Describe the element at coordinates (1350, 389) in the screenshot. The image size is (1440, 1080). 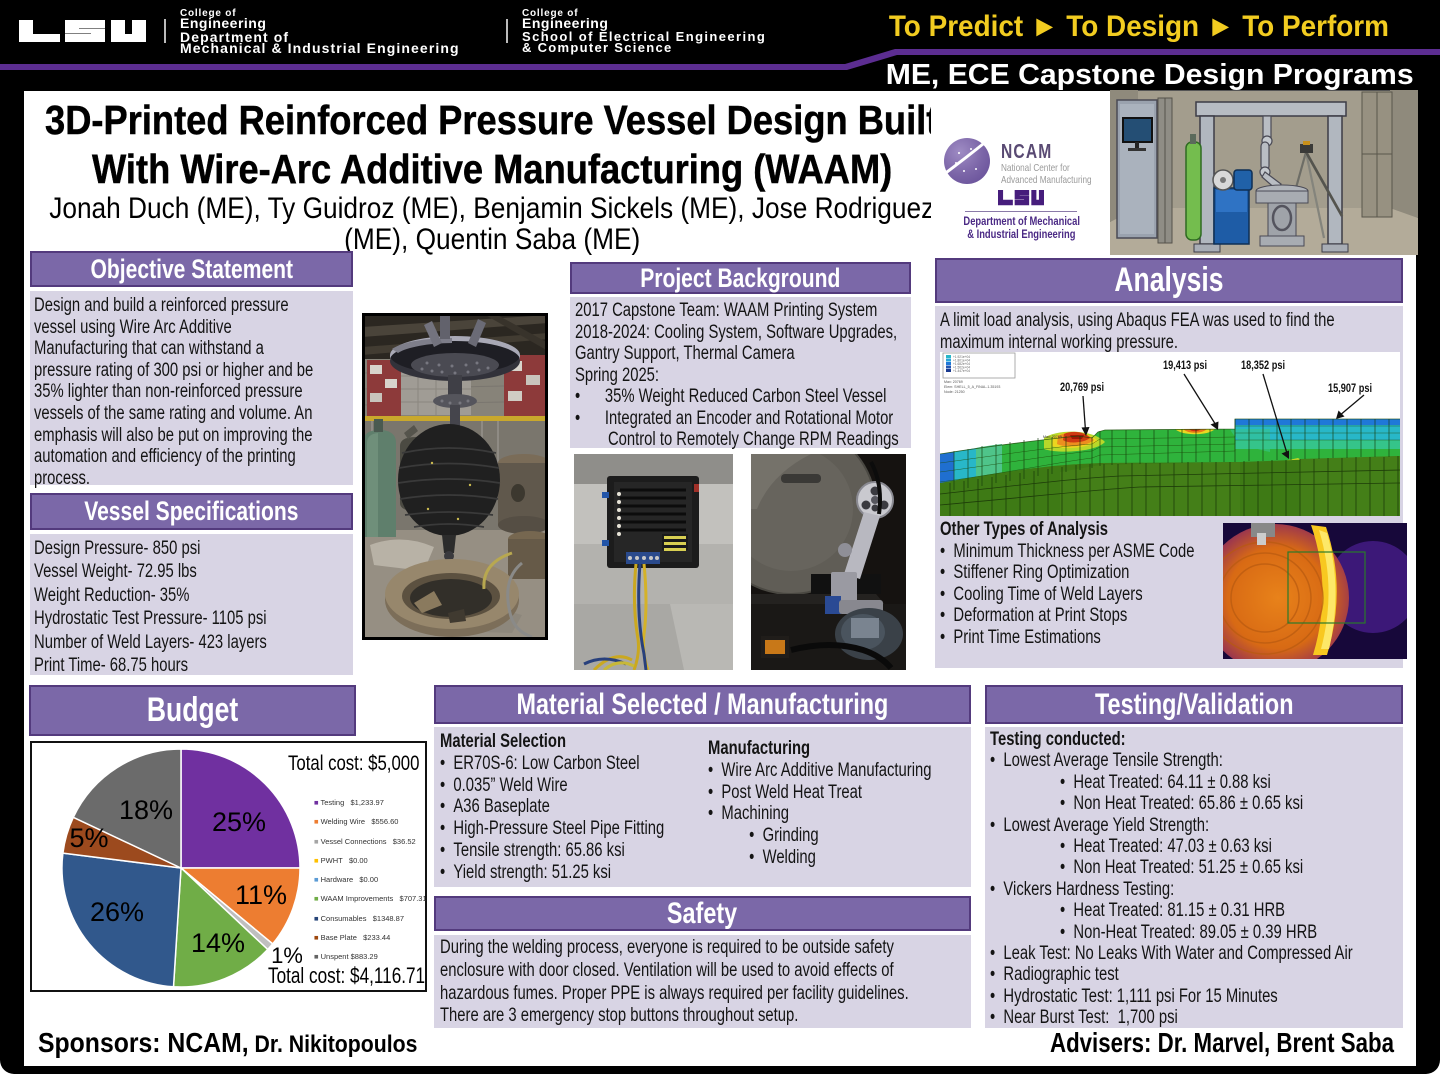
I see `svg-text: 15,907 psi` at that location.